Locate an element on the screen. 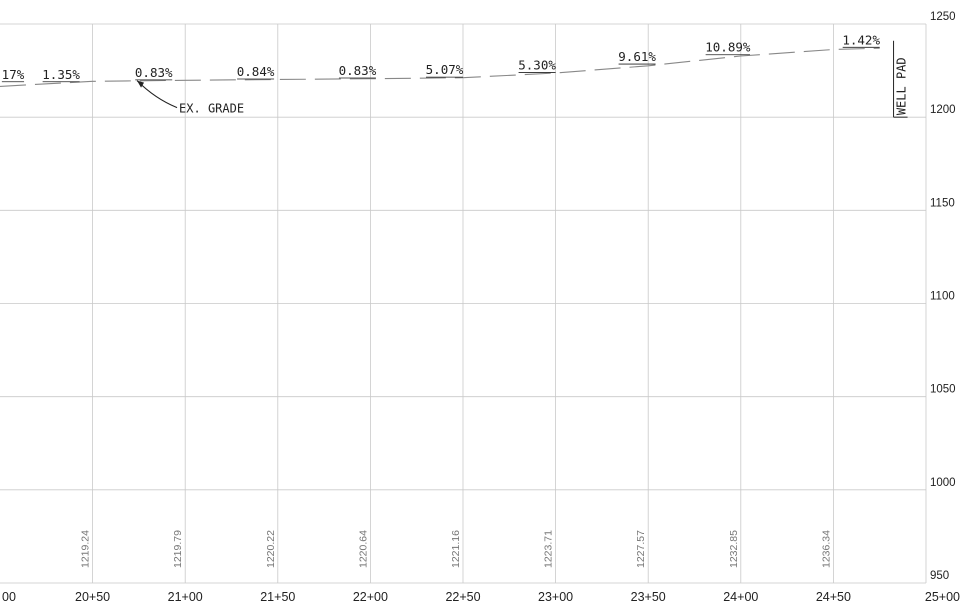 The image size is (961, 616). slope-label: 10.89% is located at coordinates (728, 47).